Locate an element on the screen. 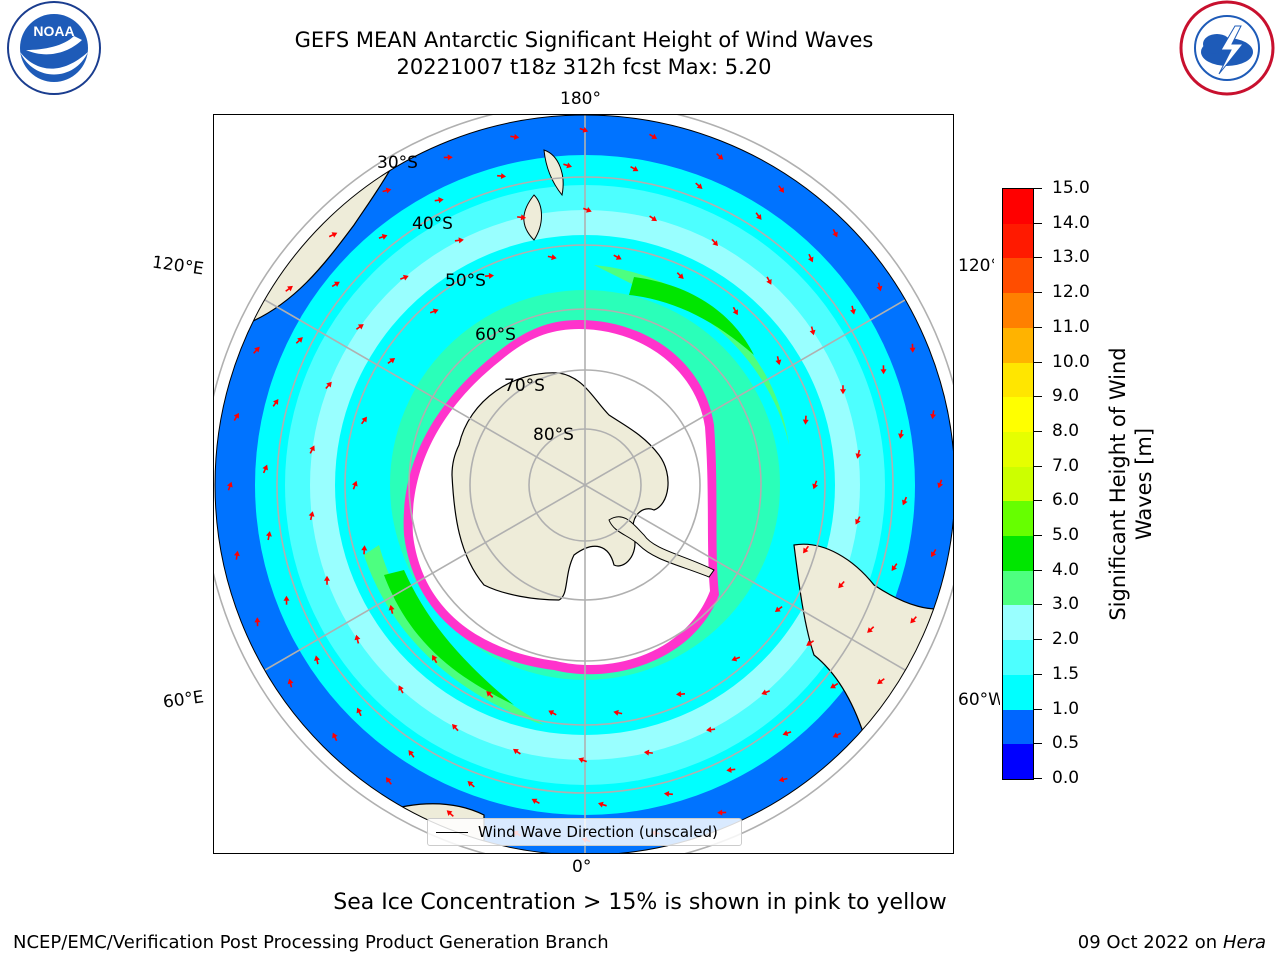 This screenshot has height=960, width=1280. lon-label-120e: 120°E is located at coordinates (177, 266).